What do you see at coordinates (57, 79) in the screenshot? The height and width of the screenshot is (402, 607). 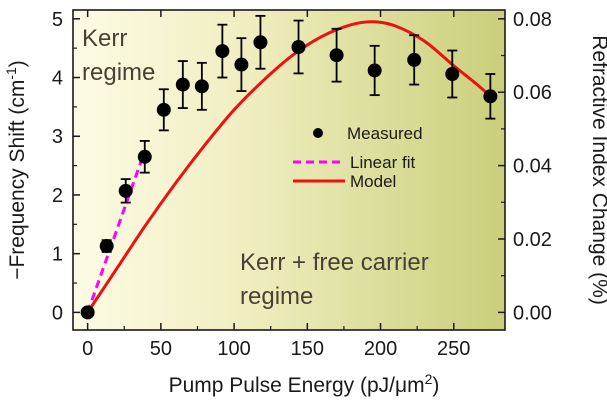 I see `y-tick-label: 4` at bounding box center [57, 79].